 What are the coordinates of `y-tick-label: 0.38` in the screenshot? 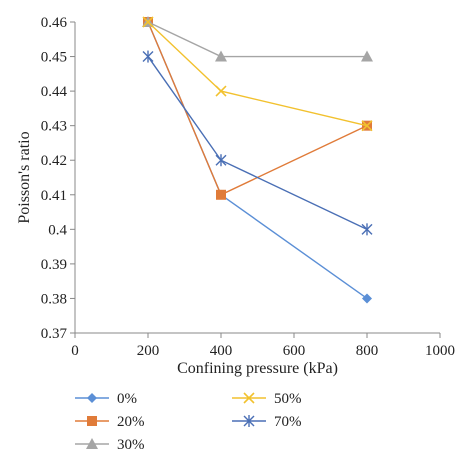 It's located at (54, 299).